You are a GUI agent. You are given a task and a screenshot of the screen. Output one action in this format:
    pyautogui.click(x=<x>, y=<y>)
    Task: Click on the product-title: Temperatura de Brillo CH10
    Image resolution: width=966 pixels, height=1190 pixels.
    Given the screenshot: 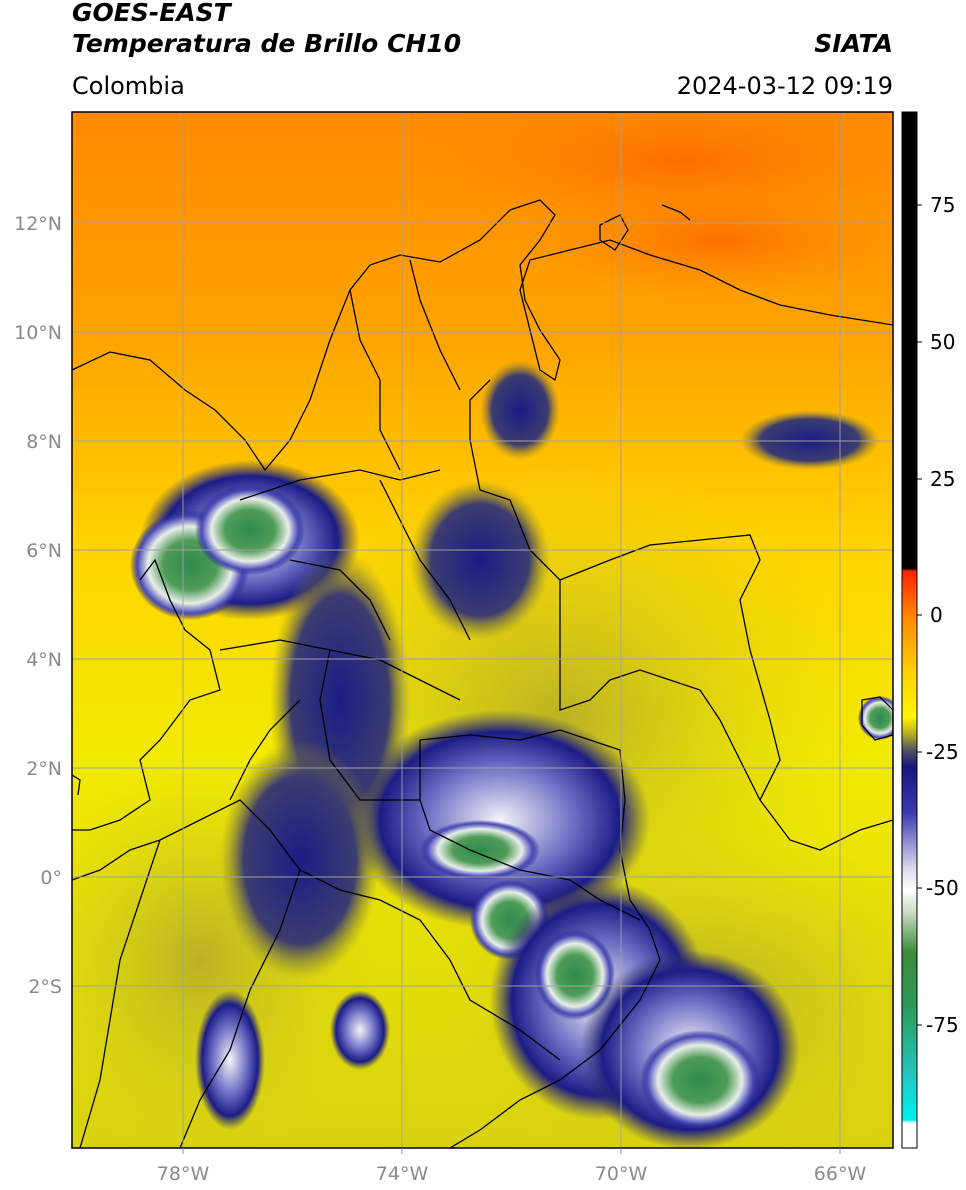 What is the action you would take?
    pyautogui.click(x=267, y=43)
    